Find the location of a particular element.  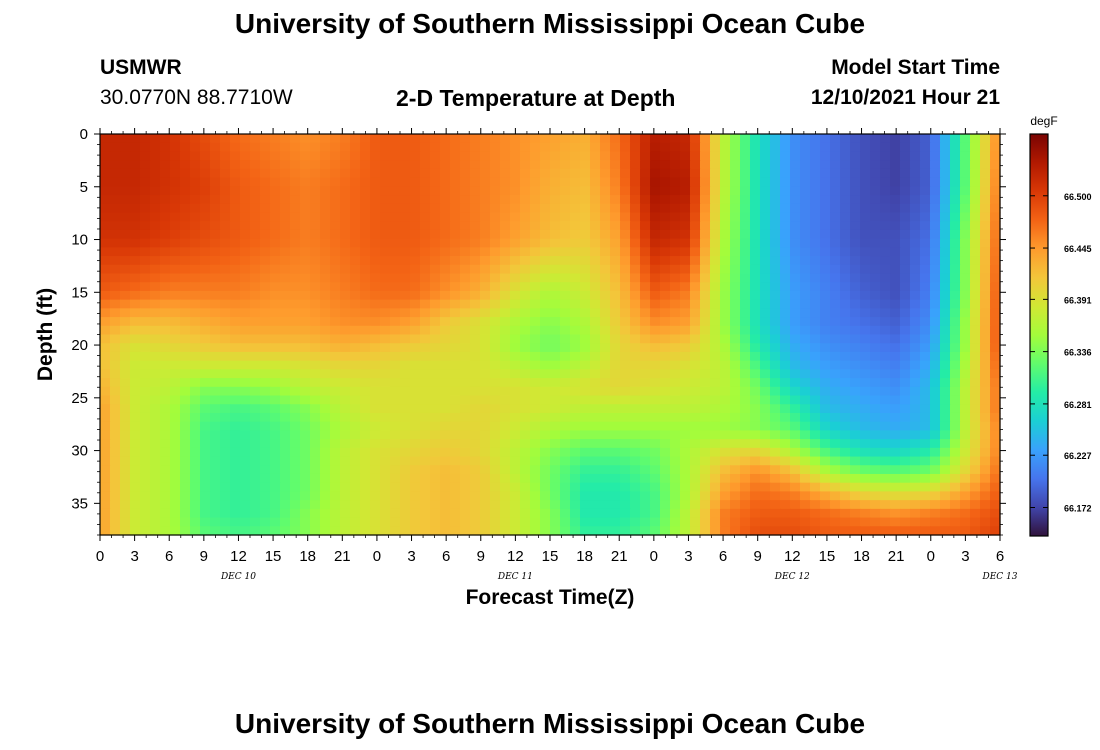

x-tick-label: 9 is located at coordinates (481, 556).